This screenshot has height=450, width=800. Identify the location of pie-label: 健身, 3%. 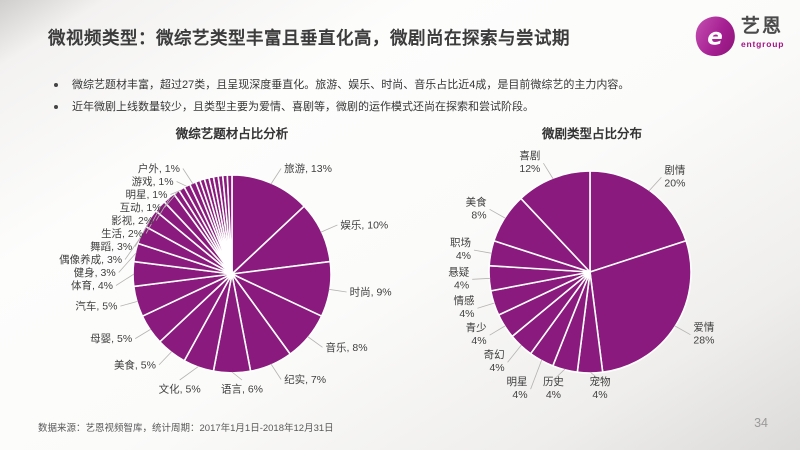
(95, 272).